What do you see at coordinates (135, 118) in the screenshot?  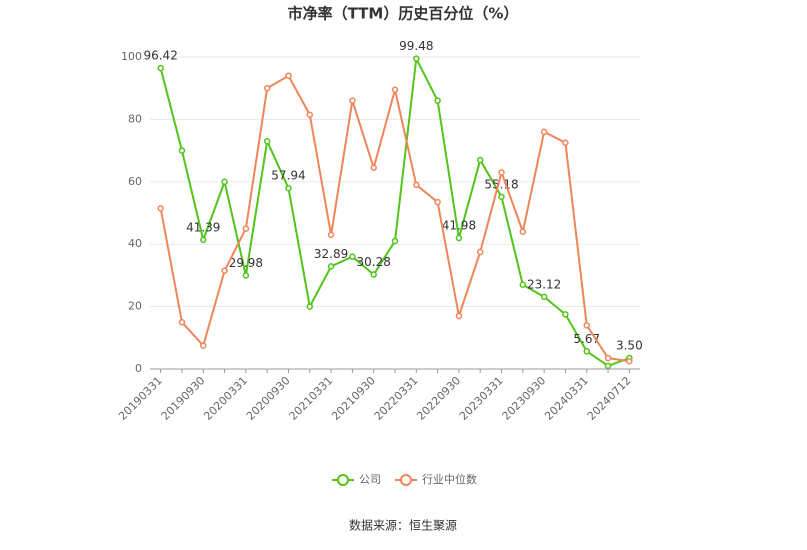 I see `y-tick-label: 80` at bounding box center [135, 118].